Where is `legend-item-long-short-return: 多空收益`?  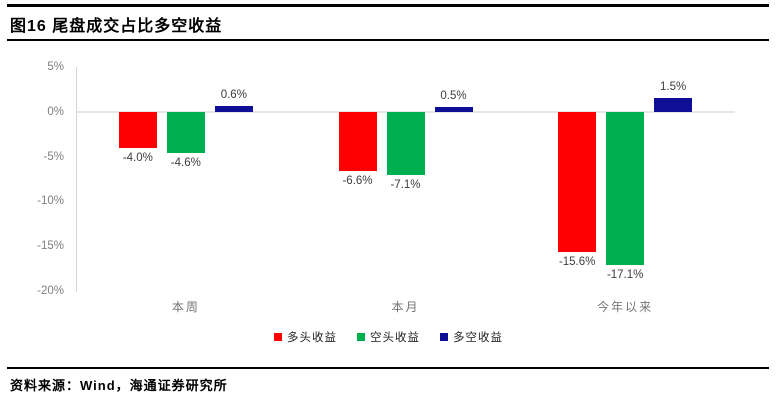 legend-item-long-short-return: 多空收益 is located at coordinates (471, 337).